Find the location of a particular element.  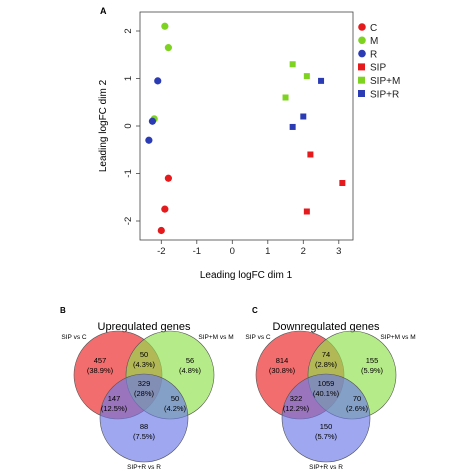

panel-c-label: C is located at coordinates (255, 310).